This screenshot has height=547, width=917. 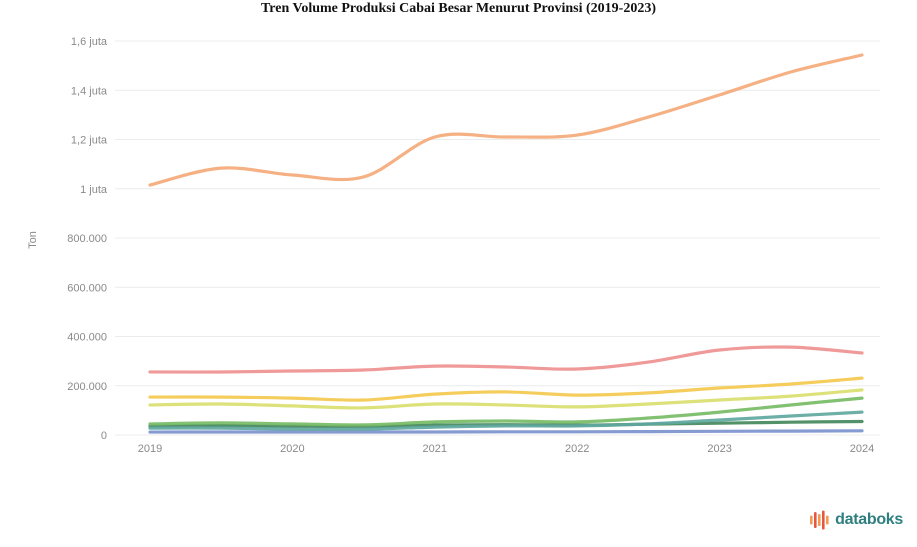 I want to click on line-series-gold, so click(x=506, y=389).